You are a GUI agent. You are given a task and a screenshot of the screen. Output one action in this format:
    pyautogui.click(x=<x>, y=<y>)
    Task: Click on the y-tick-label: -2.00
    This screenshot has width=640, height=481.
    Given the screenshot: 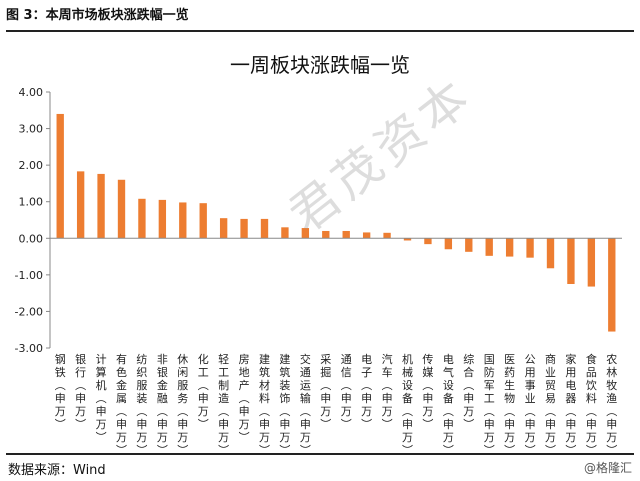 What is the action you would take?
    pyautogui.click(x=29, y=311)
    